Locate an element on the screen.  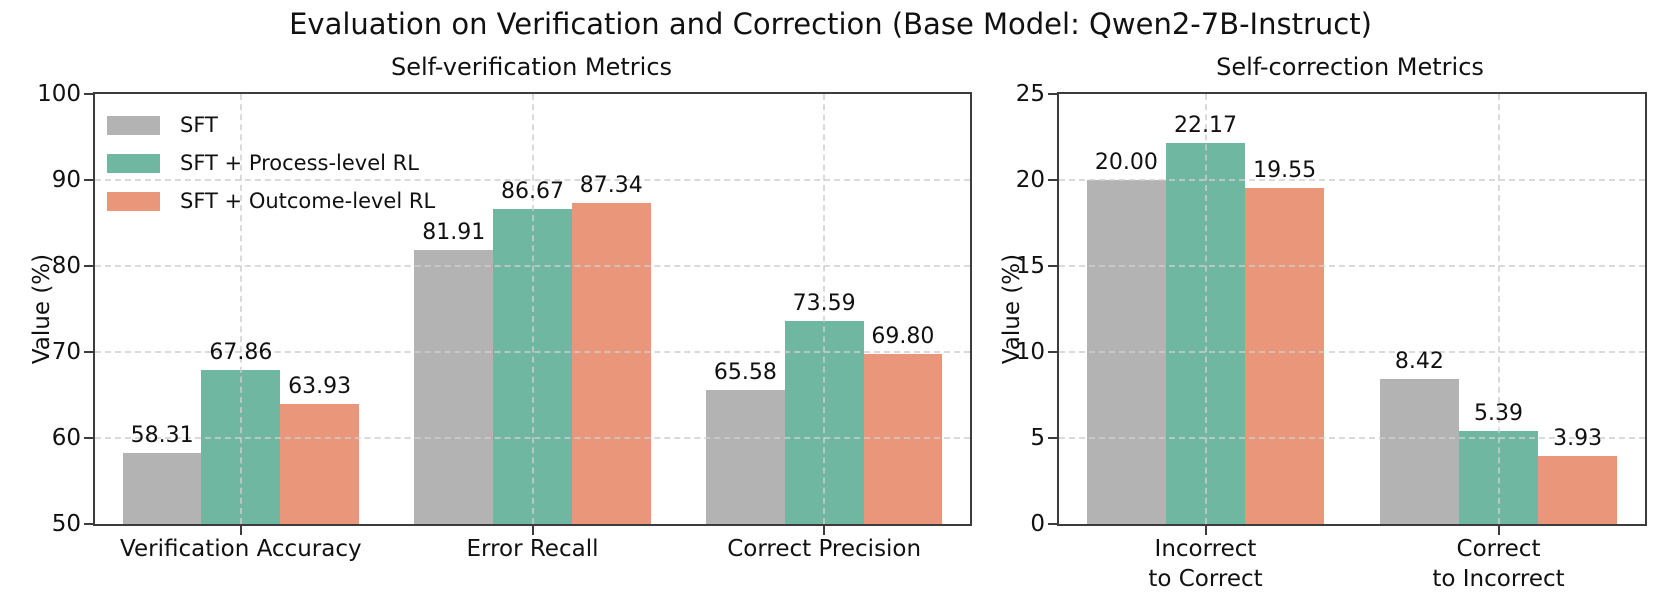
bar-value-label: 86.67 is located at coordinates (532, 191).